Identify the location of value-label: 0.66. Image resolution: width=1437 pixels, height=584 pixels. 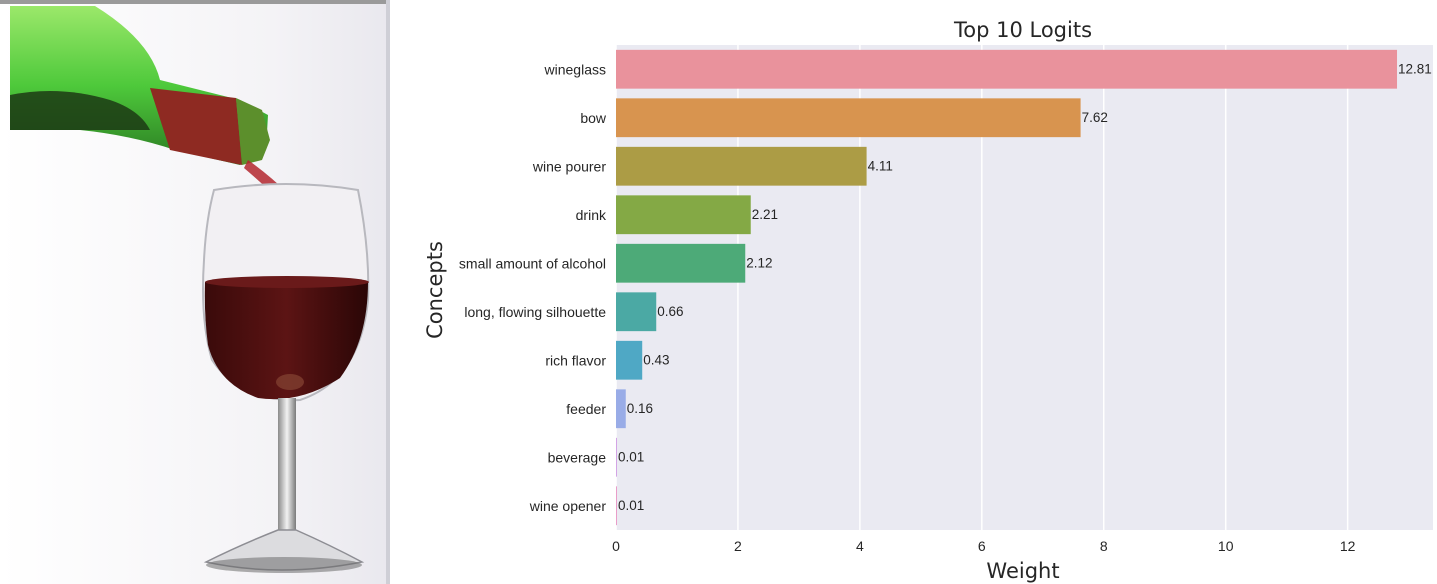
(670, 311).